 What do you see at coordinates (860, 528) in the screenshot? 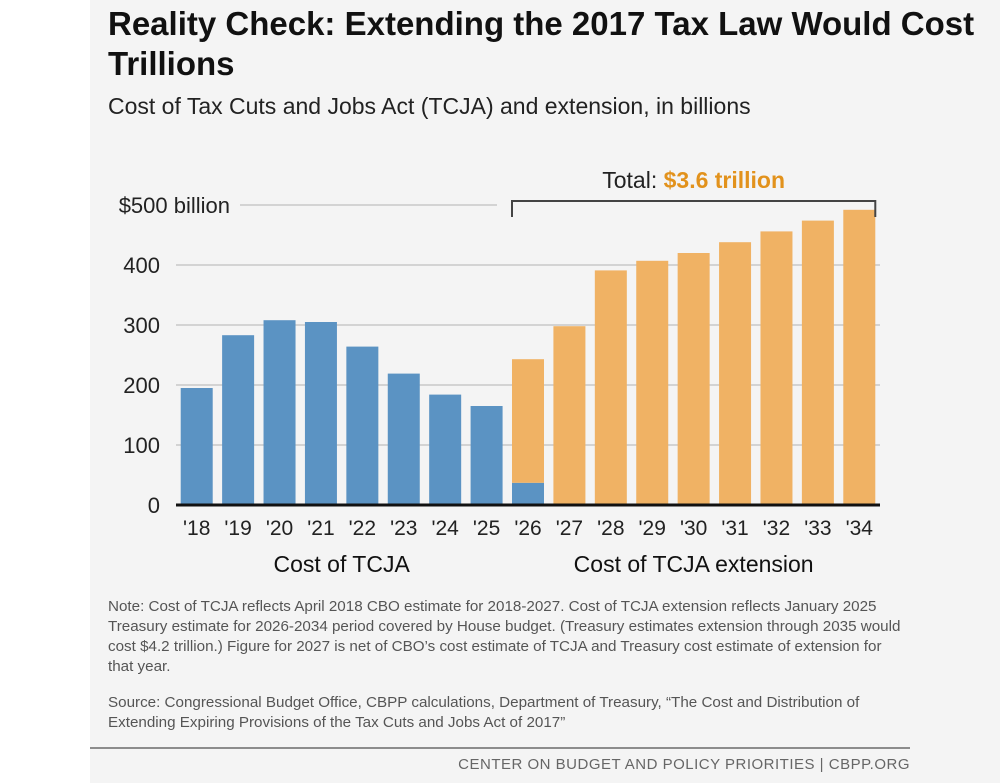
I see `x-tick-label: '34` at bounding box center [860, 528].